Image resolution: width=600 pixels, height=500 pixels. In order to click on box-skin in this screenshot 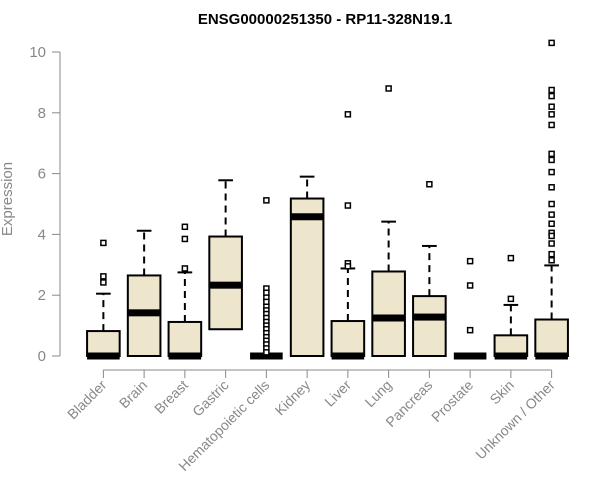, I will do `click(511, 307)`.